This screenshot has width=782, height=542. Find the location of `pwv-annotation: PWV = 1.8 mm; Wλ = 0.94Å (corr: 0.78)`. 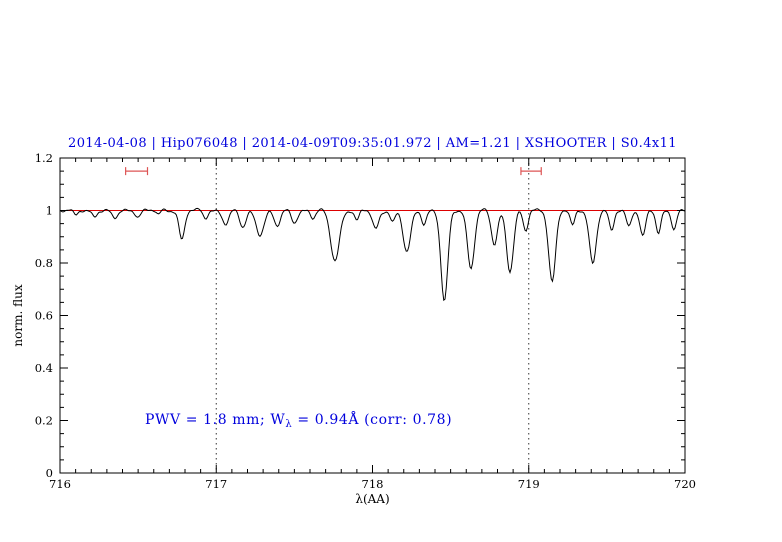

pwv-annotation: PWV = 1.8 mm; Wλ = 0.94Å (corr: 0.78) is located at coordinates (298, 421).